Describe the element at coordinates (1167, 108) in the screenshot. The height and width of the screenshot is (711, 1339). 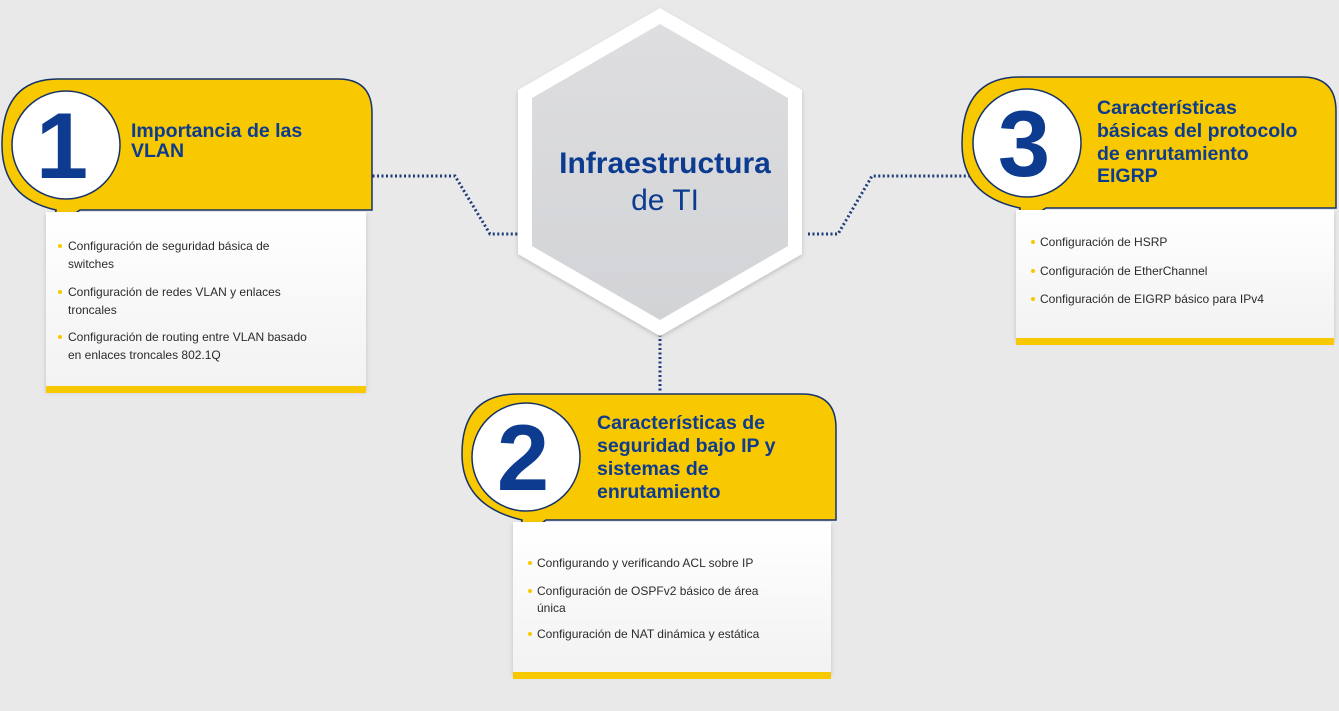
I see `topic-3-heading-line-1: Características` at that location.